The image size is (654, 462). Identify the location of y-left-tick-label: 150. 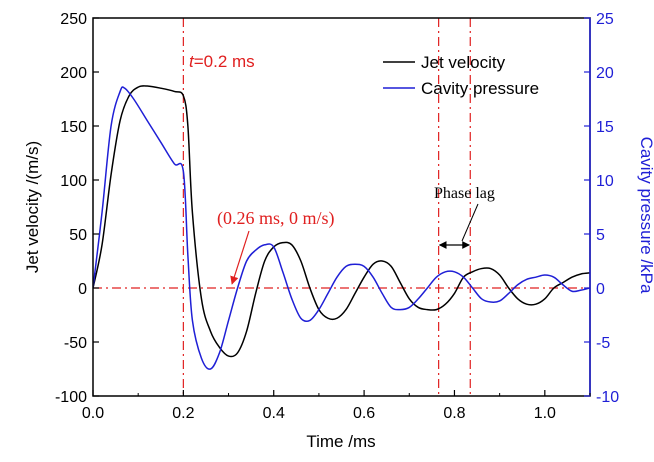
(73, 127).